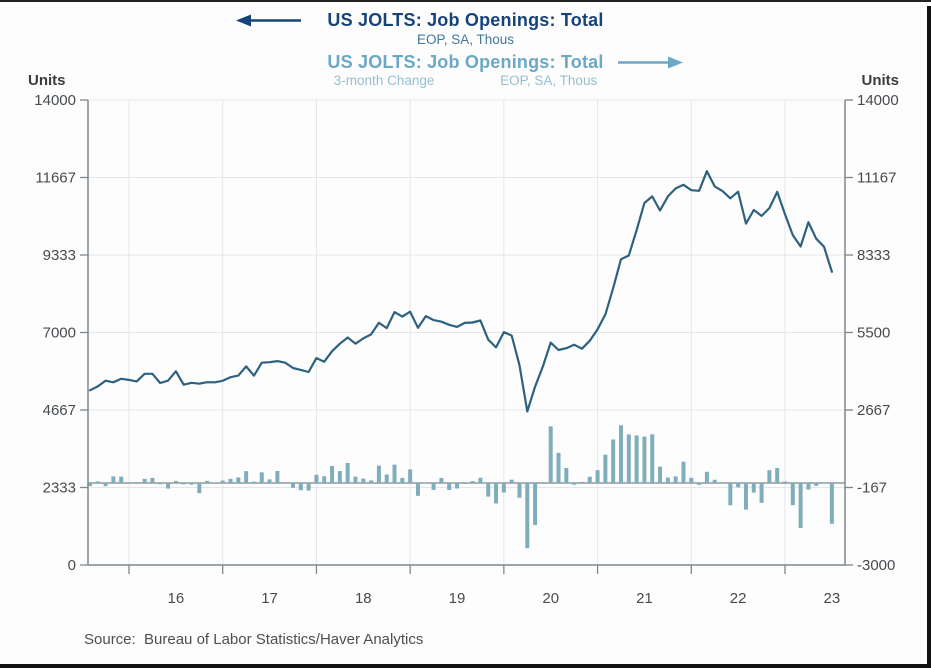 The height and width of the screenshot is (668, 931). What do you see at coordinates (465, 1) in the screenshot?
I see `figure-top-border` at bounding box center [465, 1].